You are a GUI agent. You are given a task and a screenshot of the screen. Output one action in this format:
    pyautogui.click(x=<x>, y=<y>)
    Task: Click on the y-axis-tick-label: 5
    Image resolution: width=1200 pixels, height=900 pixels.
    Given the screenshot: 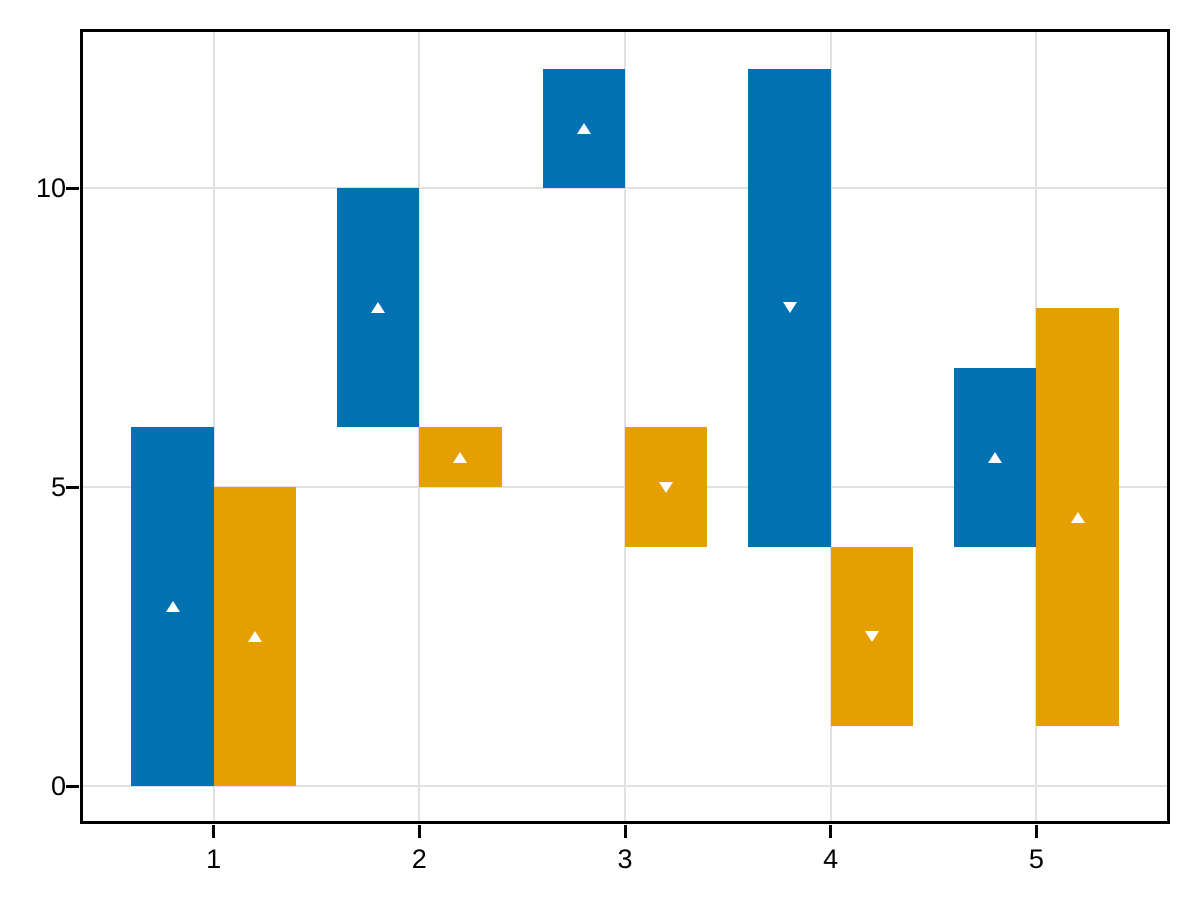 What is the action you would take?
    pyautogui.click(x=58, y=487)
    